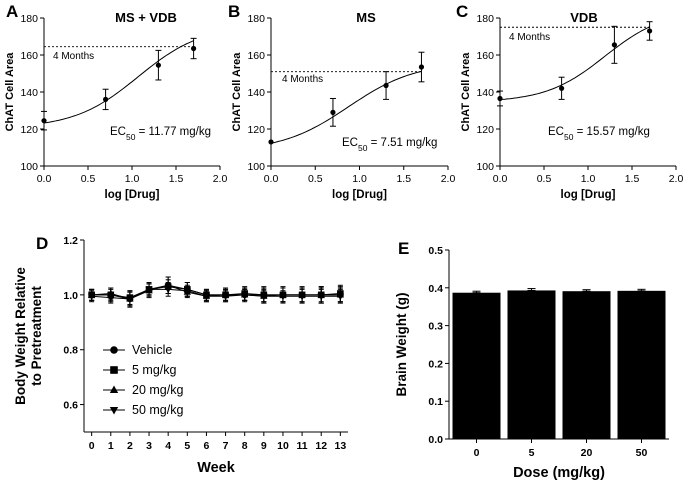 The image size is (685, 484). What do you see at coordinates (559, 473) in the screenshot?
I see `x-axis-label: Dose (mg/kg)` at bounding box center [559, 473].